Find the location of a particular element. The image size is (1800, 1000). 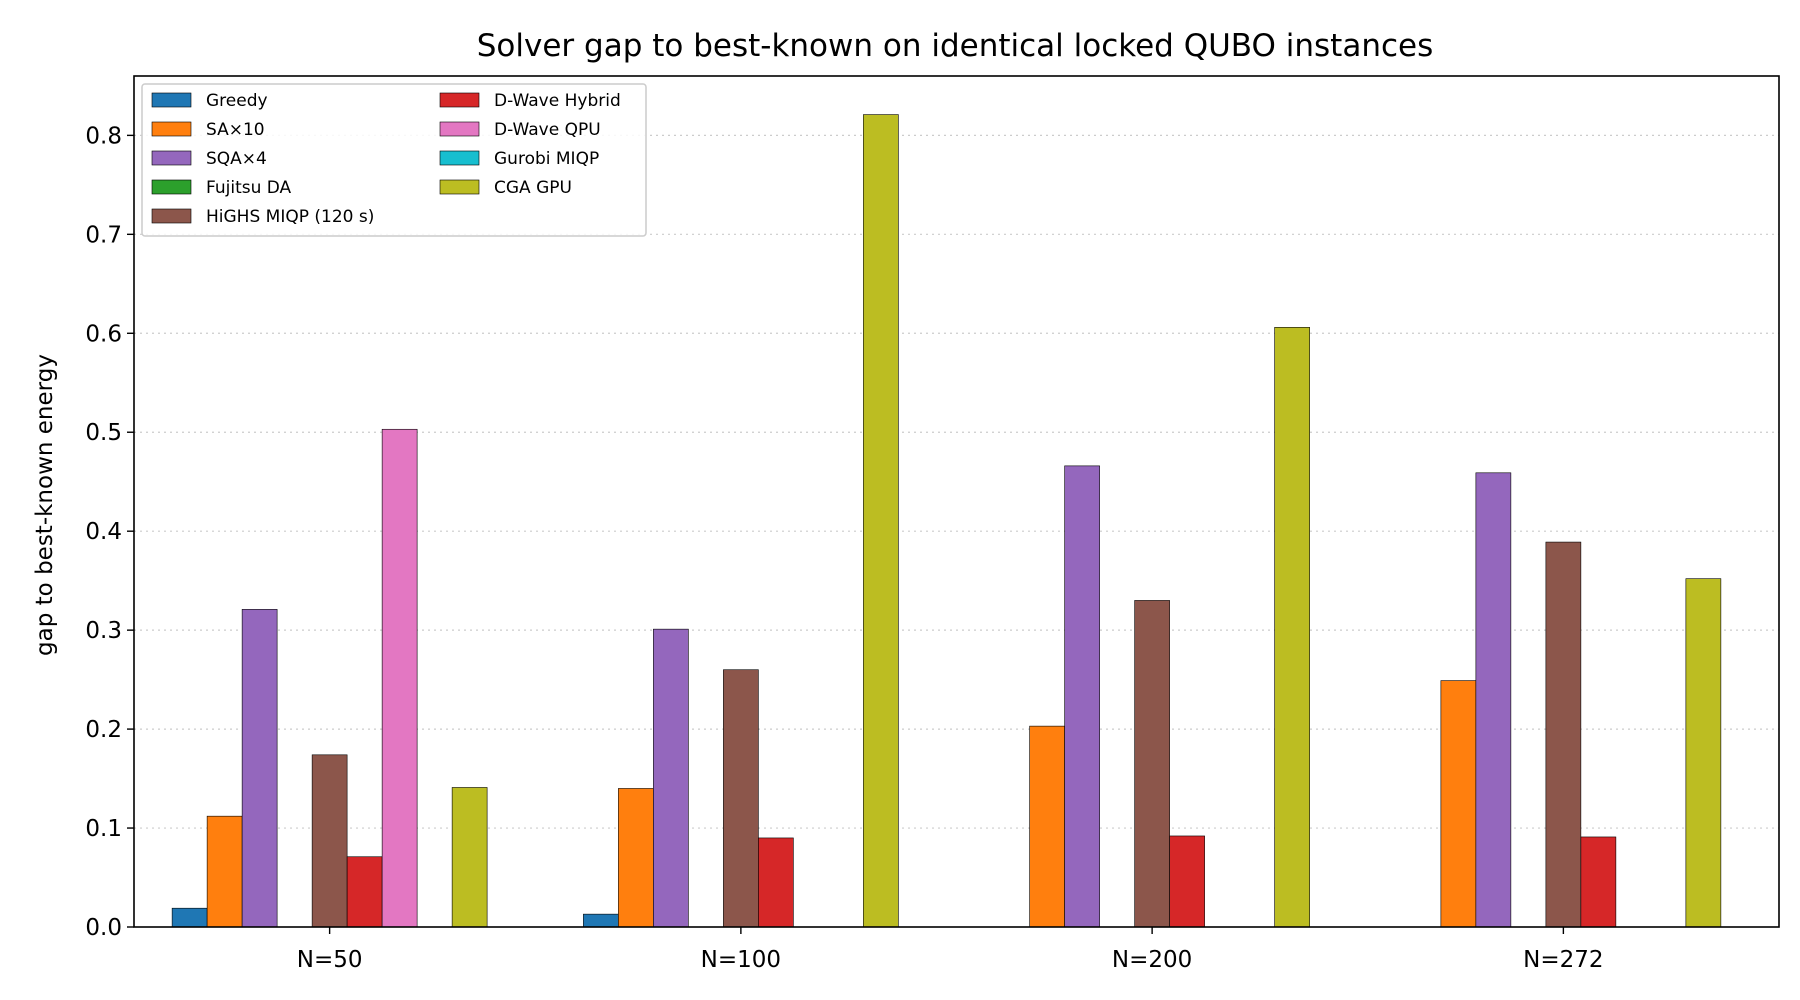

y-tick-label: 0.1 is located at coordinates (103, 829).